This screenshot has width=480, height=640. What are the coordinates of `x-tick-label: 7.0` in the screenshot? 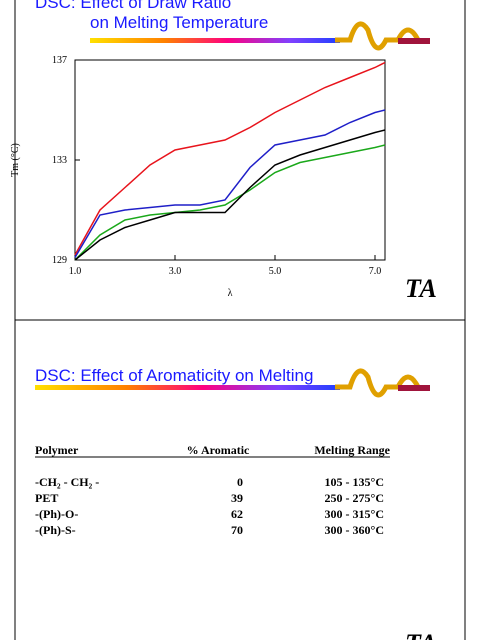 It's located at (375, 271).